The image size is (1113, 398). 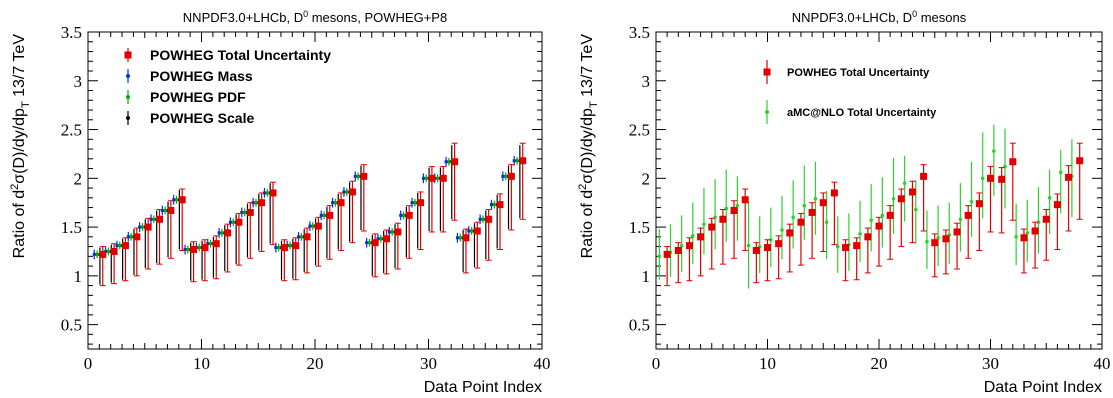 I want to click on y-tick-label: 0.5, so click(x=71, y=325).